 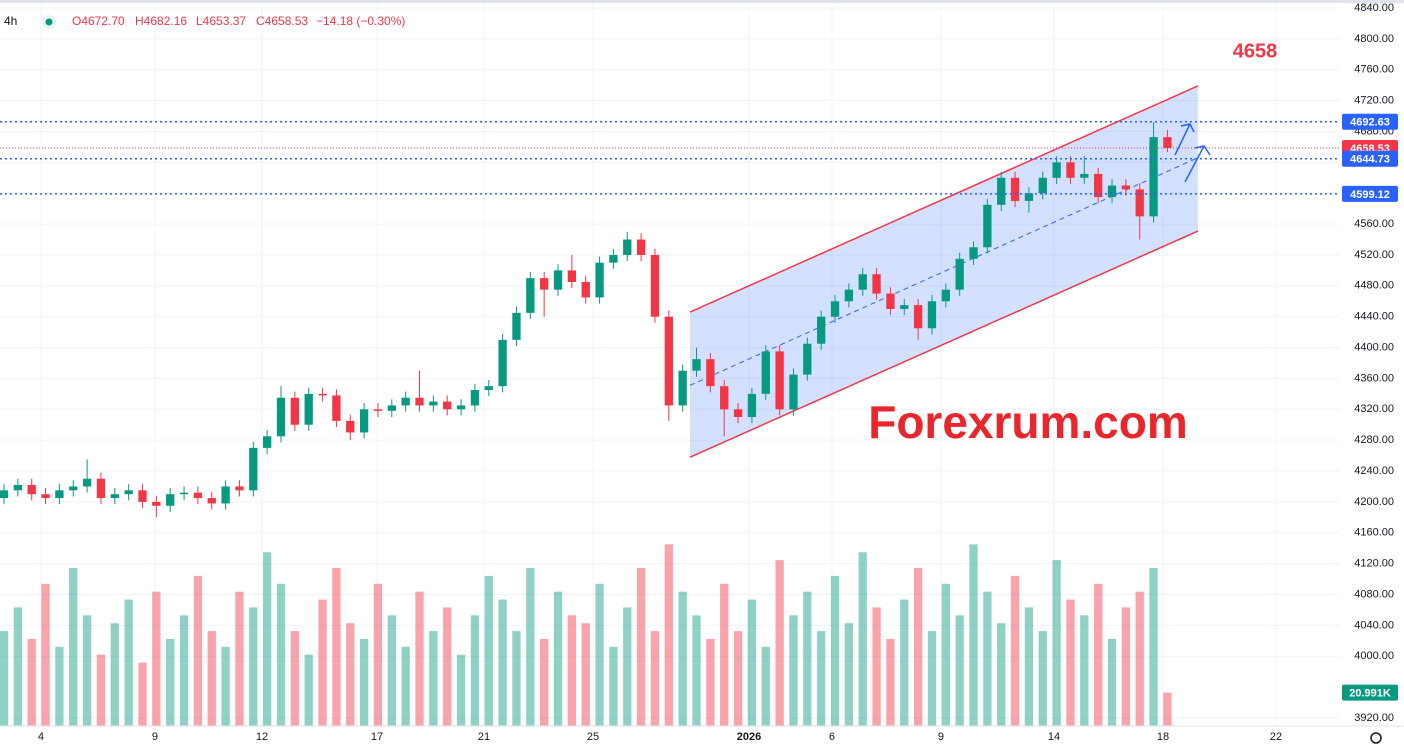 I want to click on y-tick-label: 4120.00, so click(x=1374, y=564).